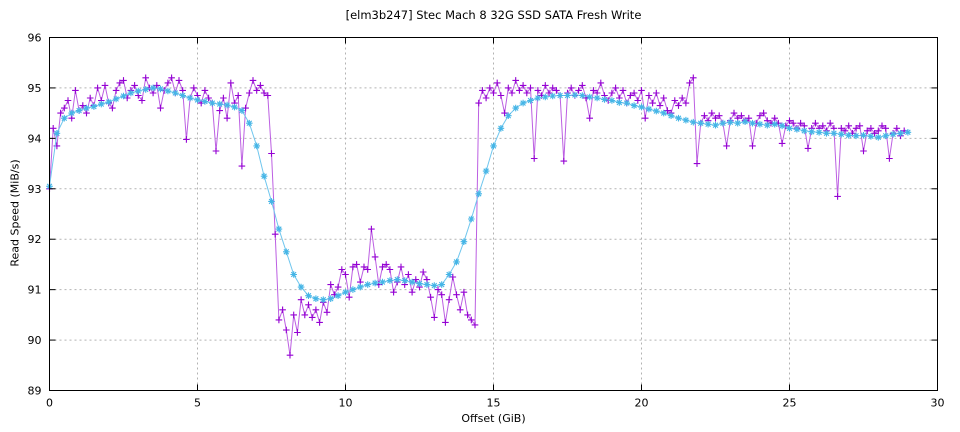 The height and width of the screenshot is (432, 960). I want to click on x-tick-label: 15, so click(494, 403).